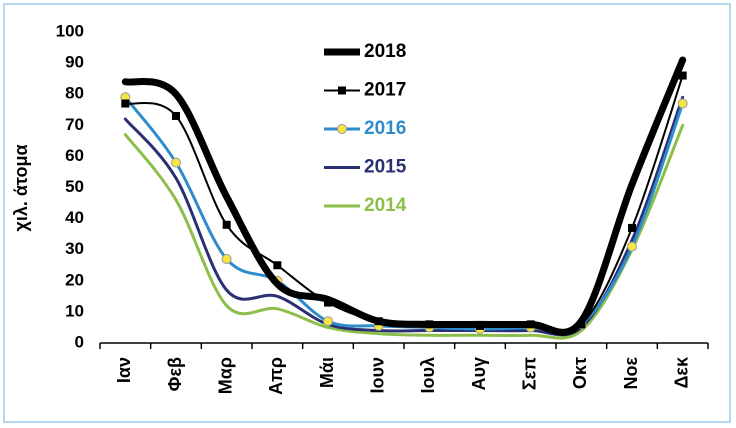 This screenshot has width=736, height=428. Describe the element at coordinates (529, 373) in the screenshot. I see `x-tick-label: Σεπ` at that location.